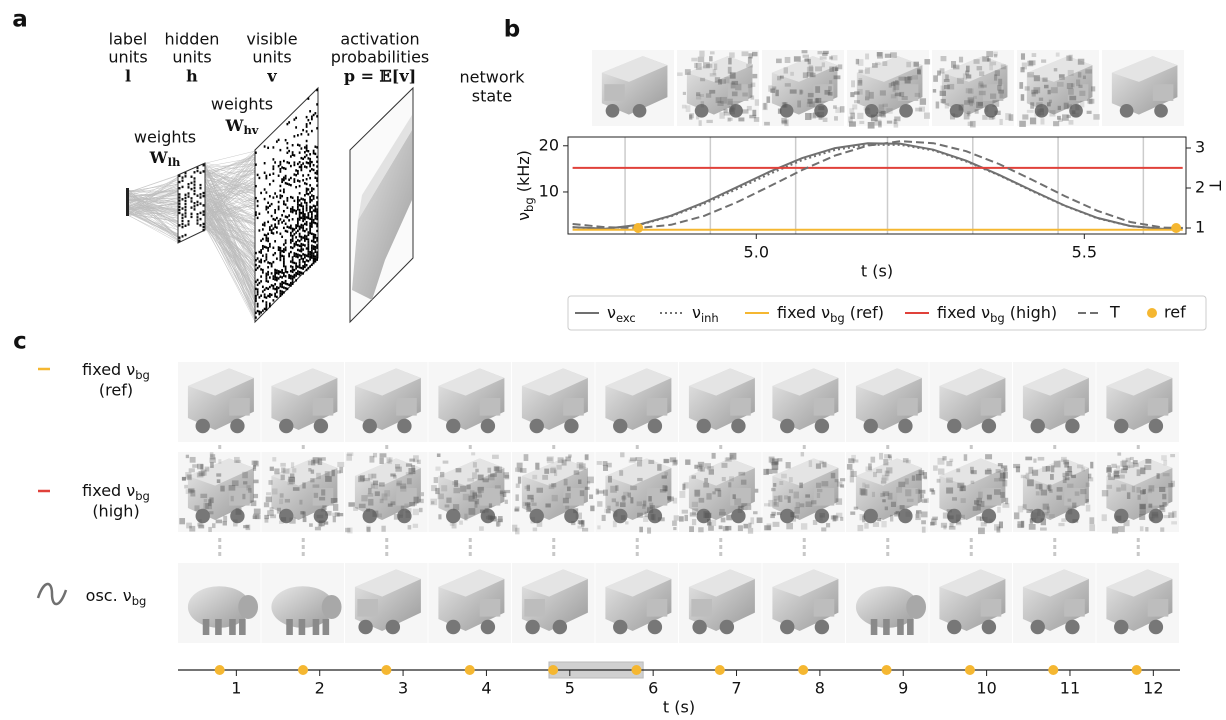 The image size is (1226, 720). What do you see at coordinates (1084, 252) in the screenshot?
I see `x-tick-label: 5.5` at bounding box center [1084, 252].